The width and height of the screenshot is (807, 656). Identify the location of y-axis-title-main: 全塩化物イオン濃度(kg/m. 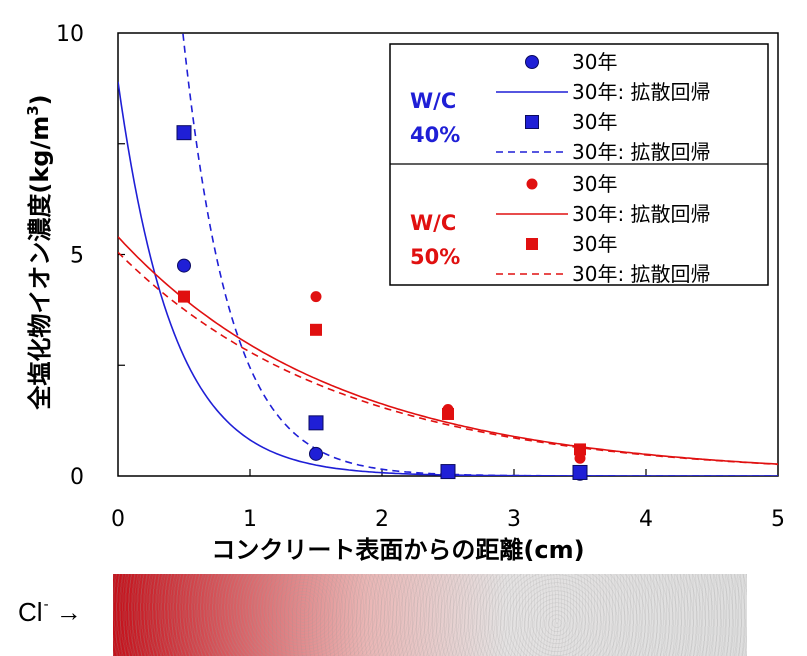
(40, 263).